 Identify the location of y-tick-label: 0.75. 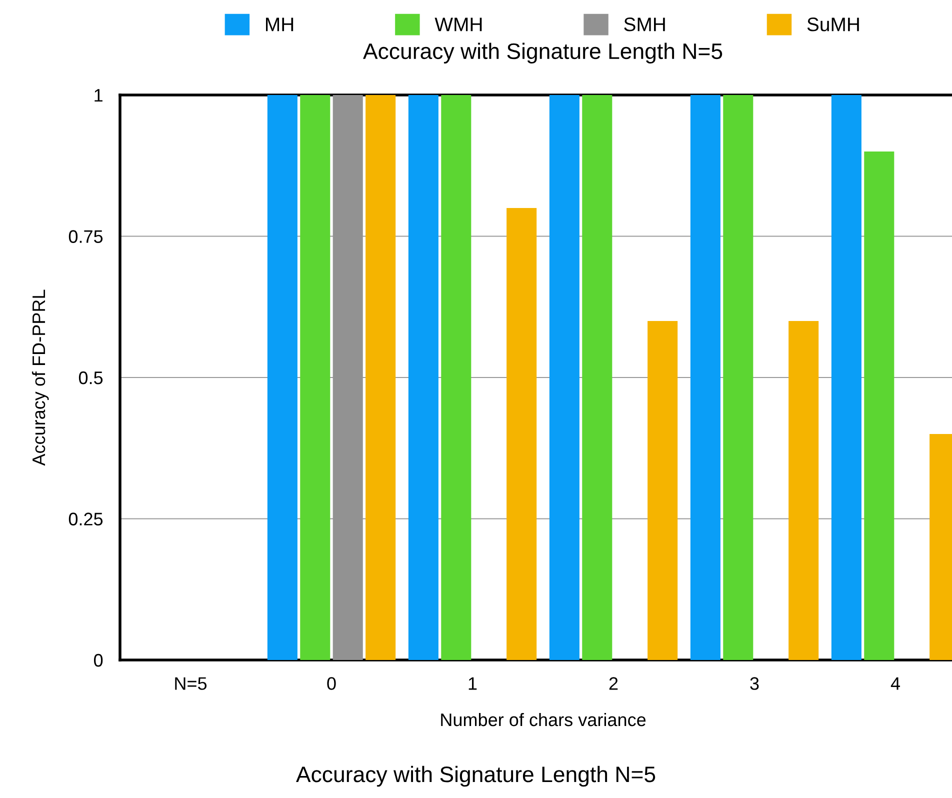
(85, 236).